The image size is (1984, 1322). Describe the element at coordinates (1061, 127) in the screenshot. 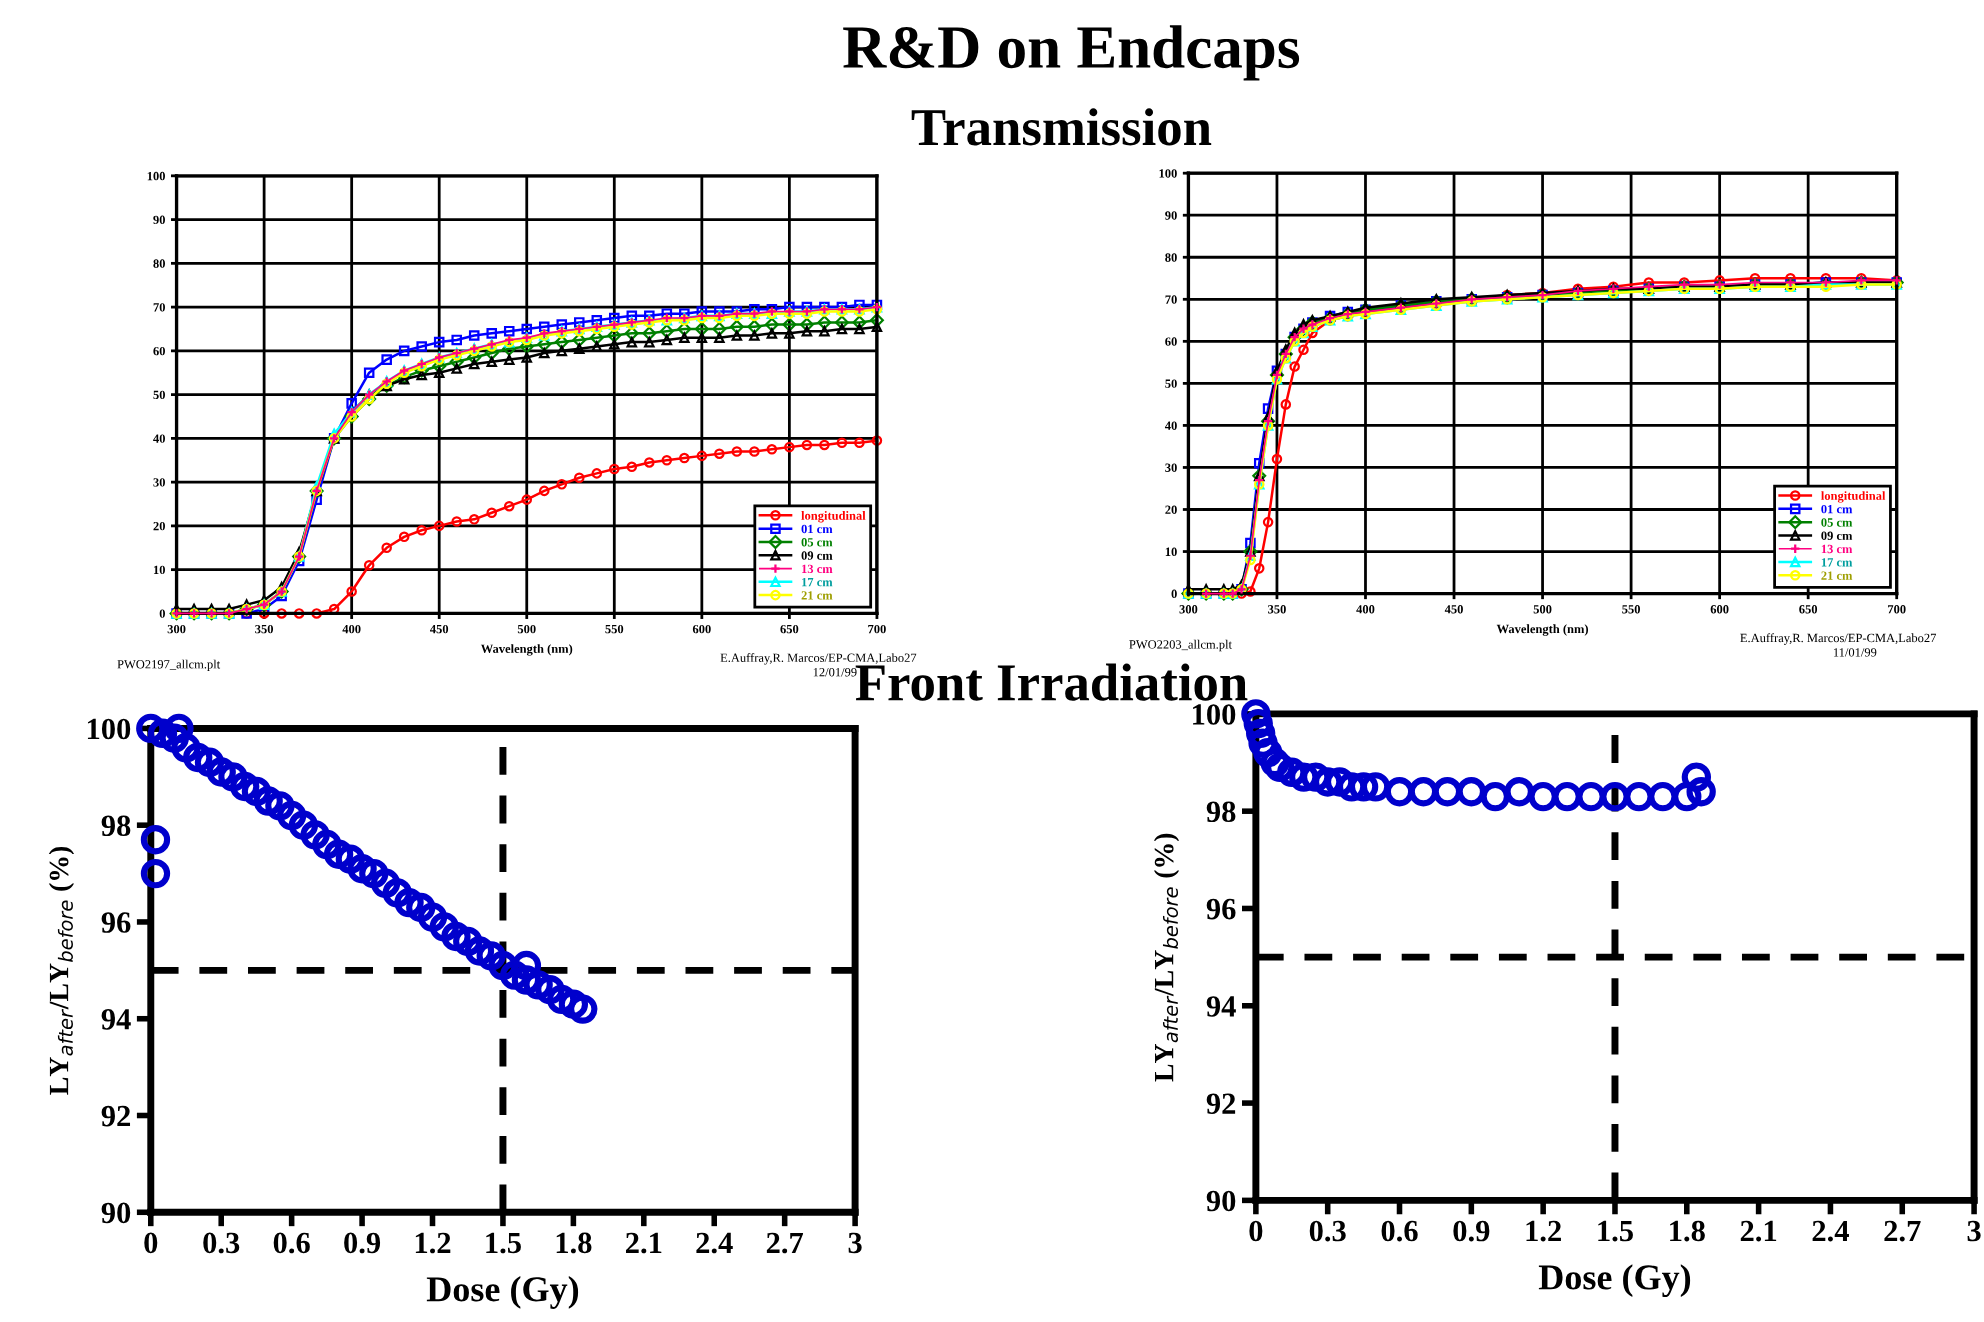

I see `text: Transmission` at that location.